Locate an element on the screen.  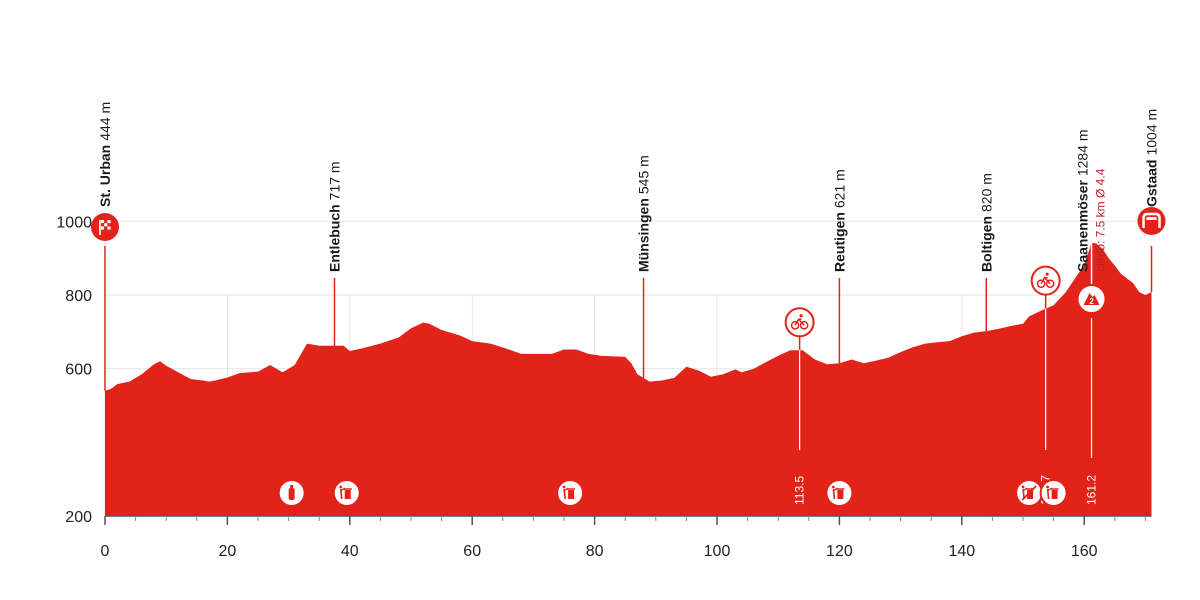
location-label: St. Urban 444 m is located at coordinates (105, 154).